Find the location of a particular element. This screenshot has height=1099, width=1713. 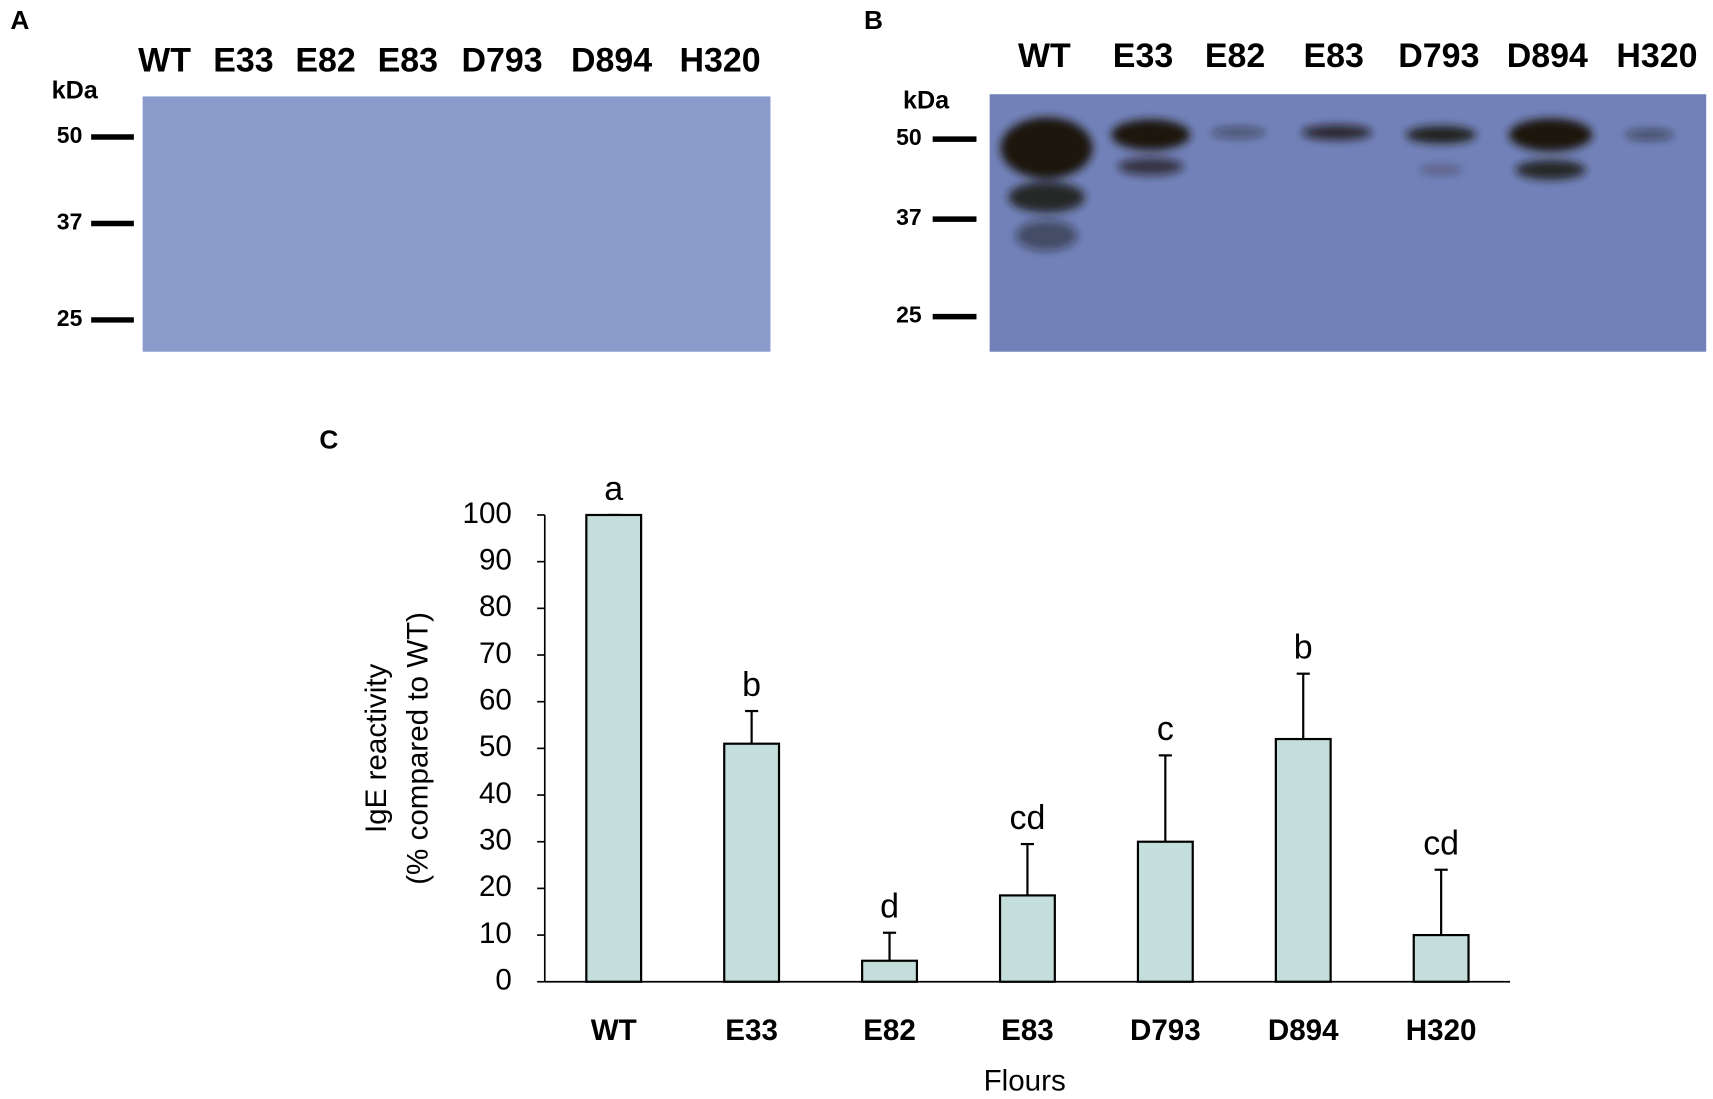

x-tick-label: WT is located at coordinates (614, 1030).